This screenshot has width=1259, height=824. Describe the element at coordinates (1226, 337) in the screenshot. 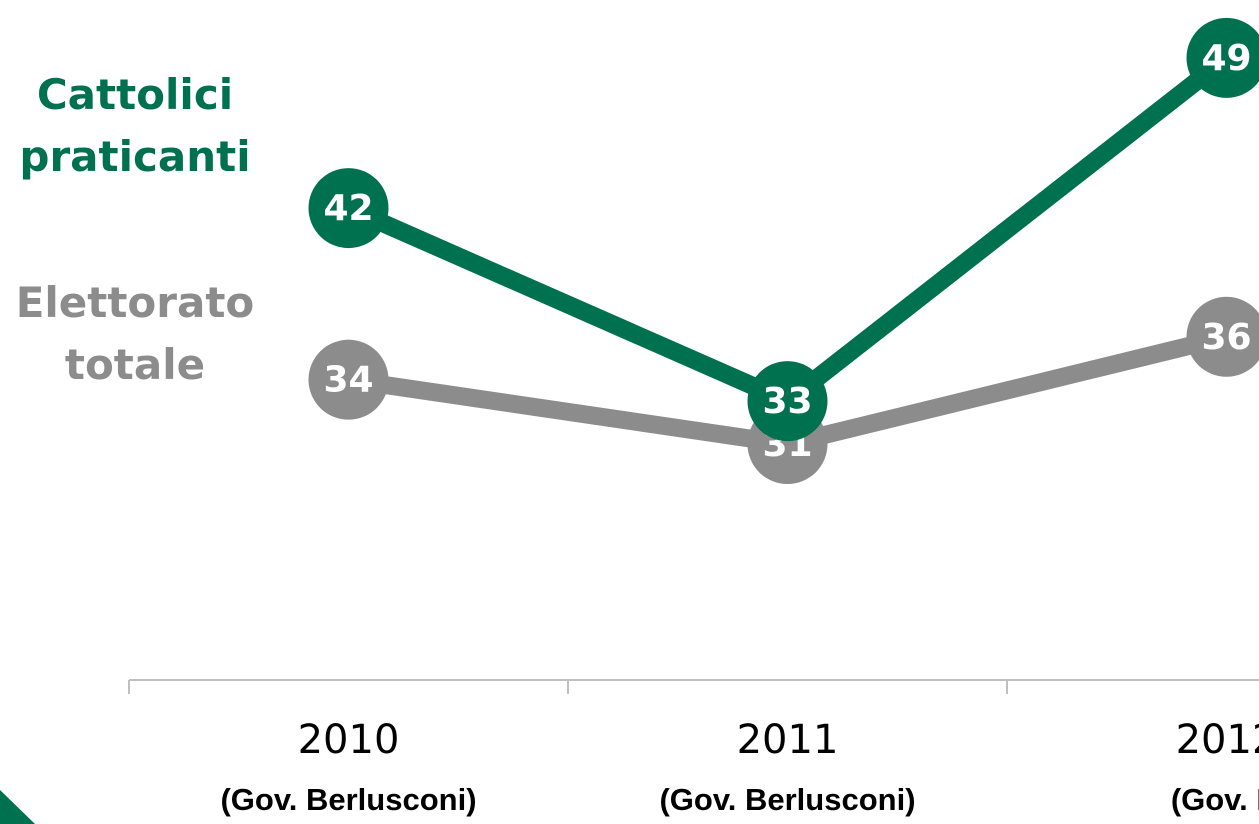

I see `data-label: 36` at that location.